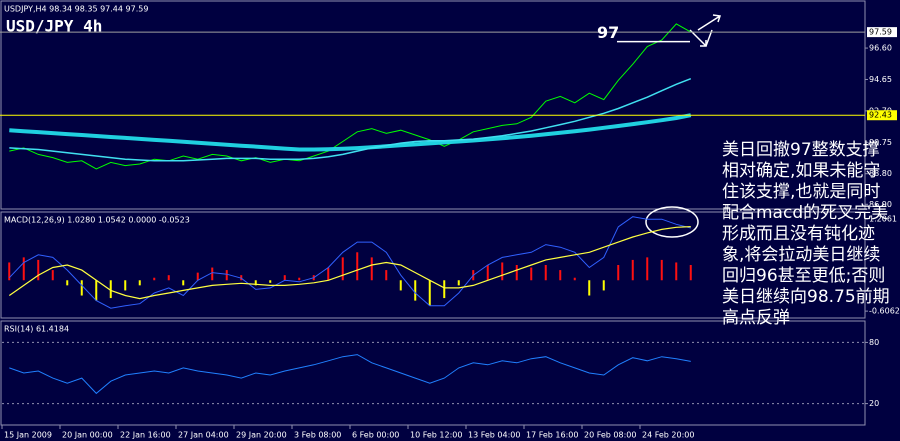 Image resolution: width=900 pixels, height=441 pixels. I want to click on symbol-line: USDJPY,H4 98.34 98.35 97.44 97.59, so click(76, 9).